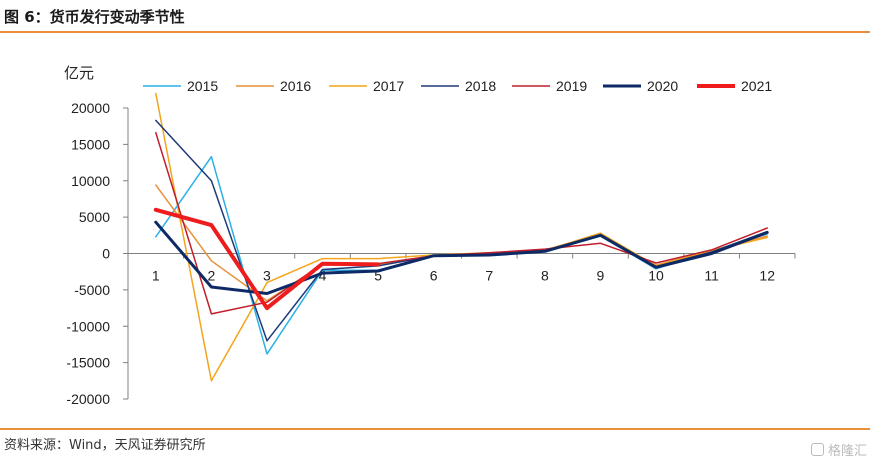 Image resolution: width=877 pixels, height=467 pixels. What do you see at coordinates (323, 276) in the screenshot?
I see `x-tick-label: 4` at bounding box center [323, 276].